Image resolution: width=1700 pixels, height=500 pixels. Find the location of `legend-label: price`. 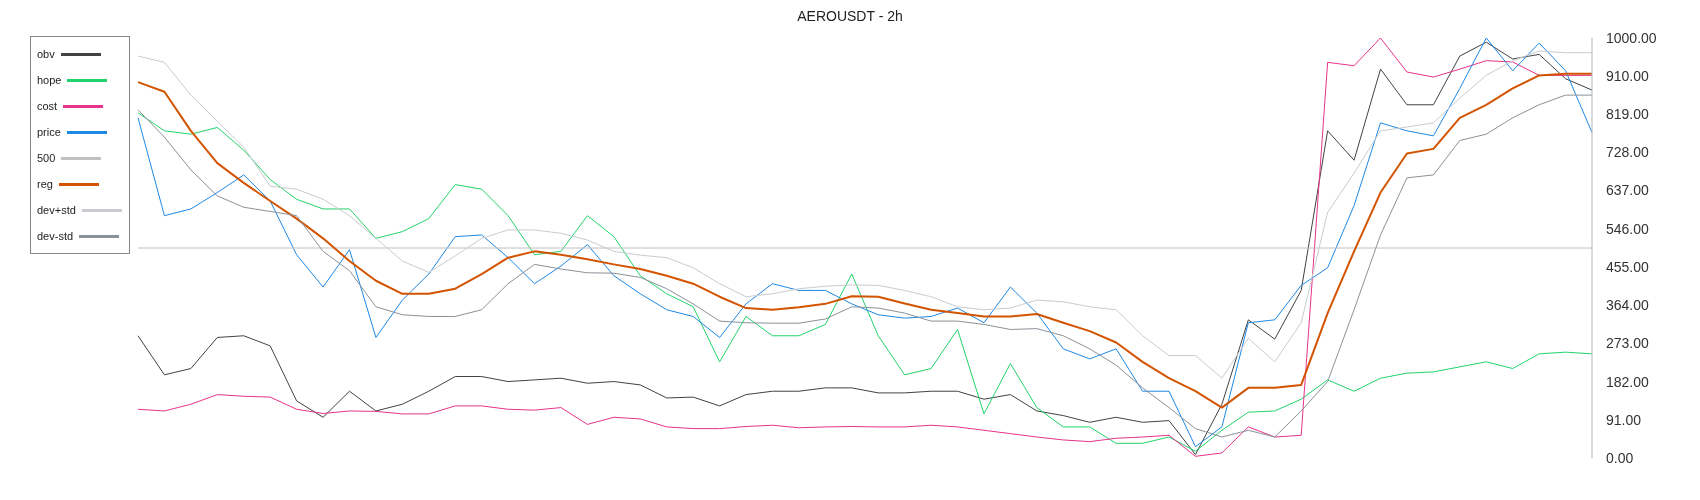

legend-label: price is located at coordinates (49, 132).